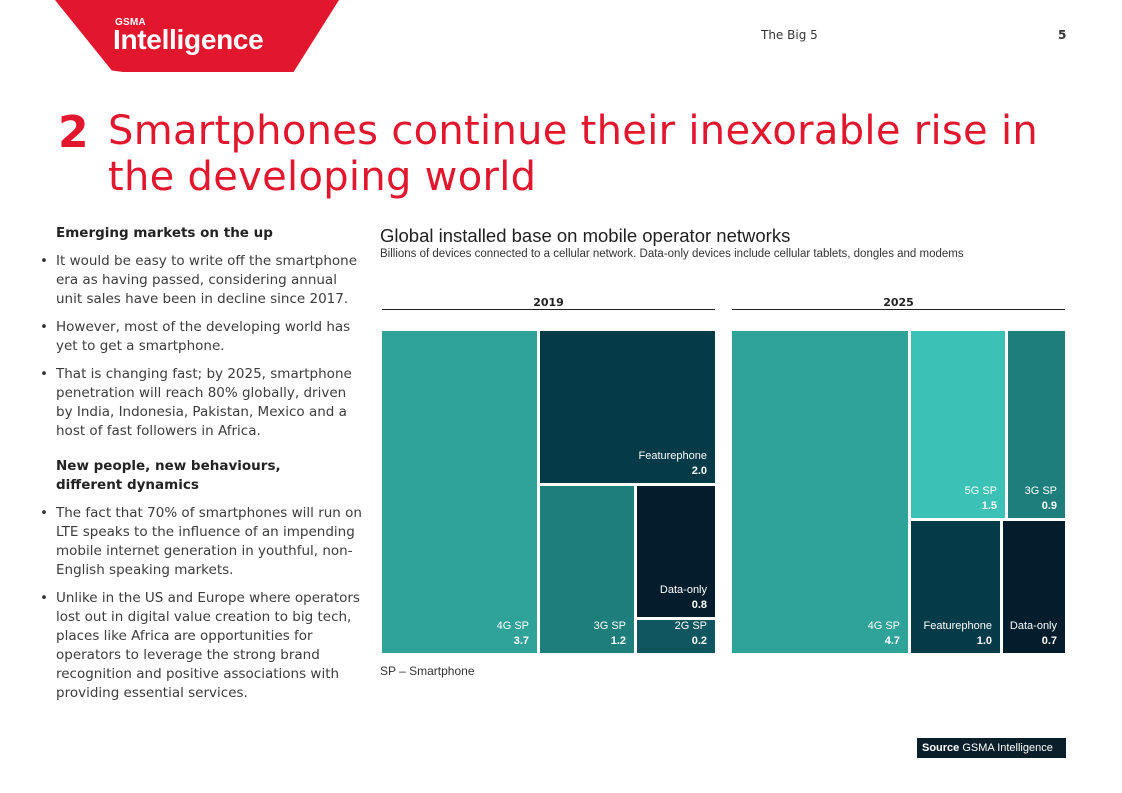 The image size is (1122, 793). What do you see at coordinates (980, 491) in the screenshot?
I see `treemap-cell-name: 5G SP` at bounding box center [980, 491].